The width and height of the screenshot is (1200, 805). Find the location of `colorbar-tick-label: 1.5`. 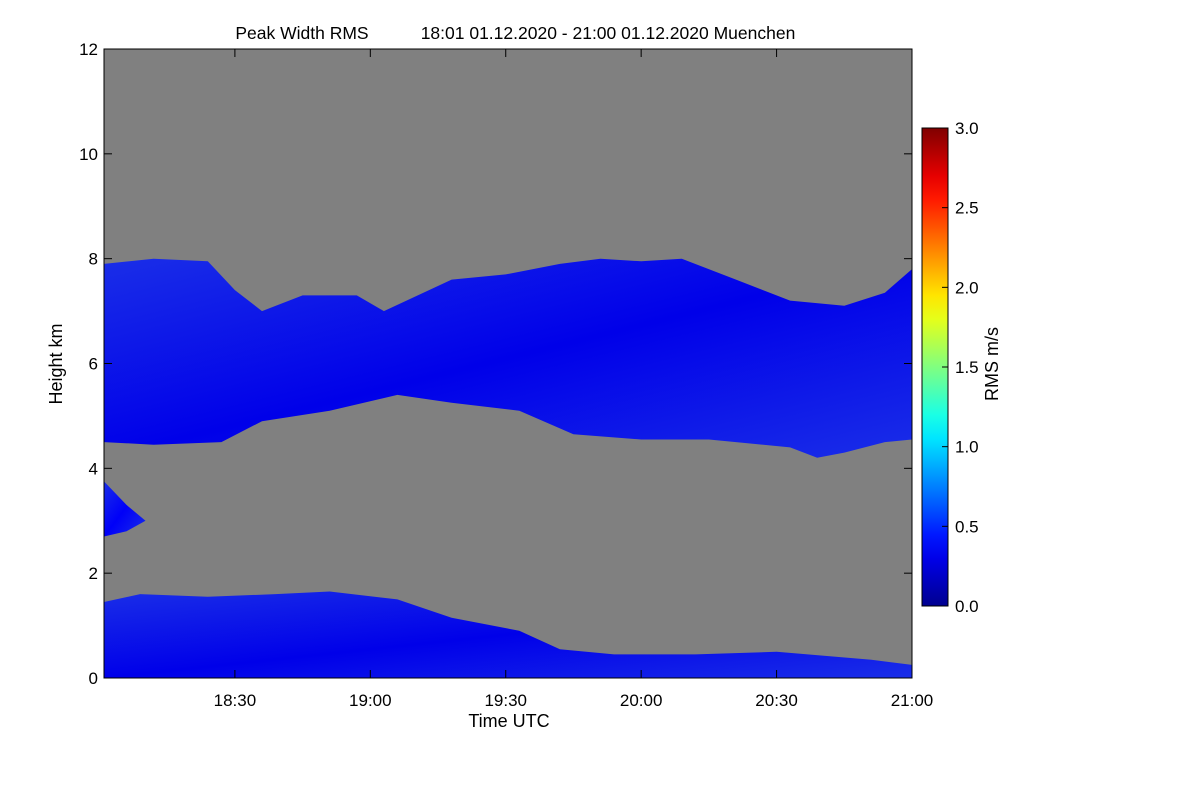

colorbar-tick-label: 1.5 is located at coordinates (967, 367).